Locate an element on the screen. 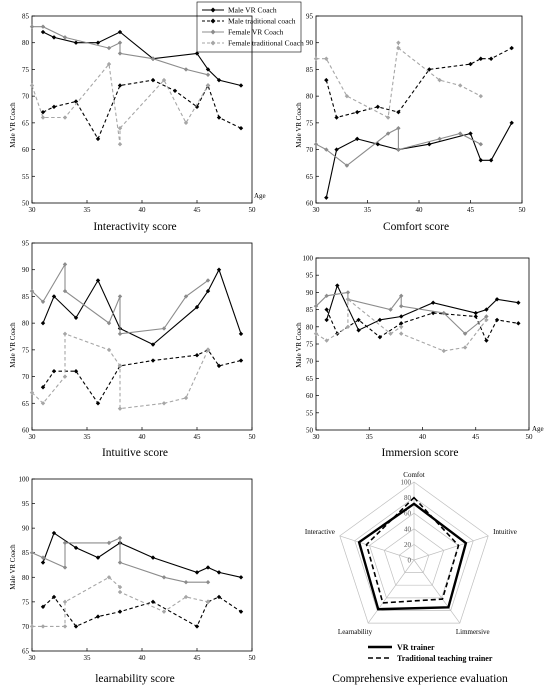 The image size is (550, 688). radar-legend-label: VR trainer is located at coordinates (416, 647).